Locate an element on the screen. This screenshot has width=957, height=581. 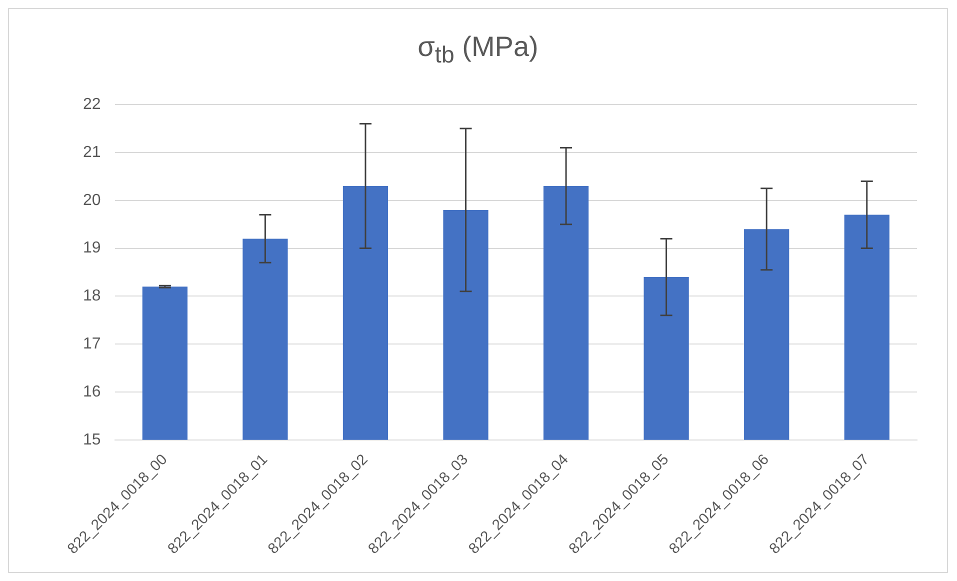
y-tick-label: 15 is located at coordinates (92, 439).